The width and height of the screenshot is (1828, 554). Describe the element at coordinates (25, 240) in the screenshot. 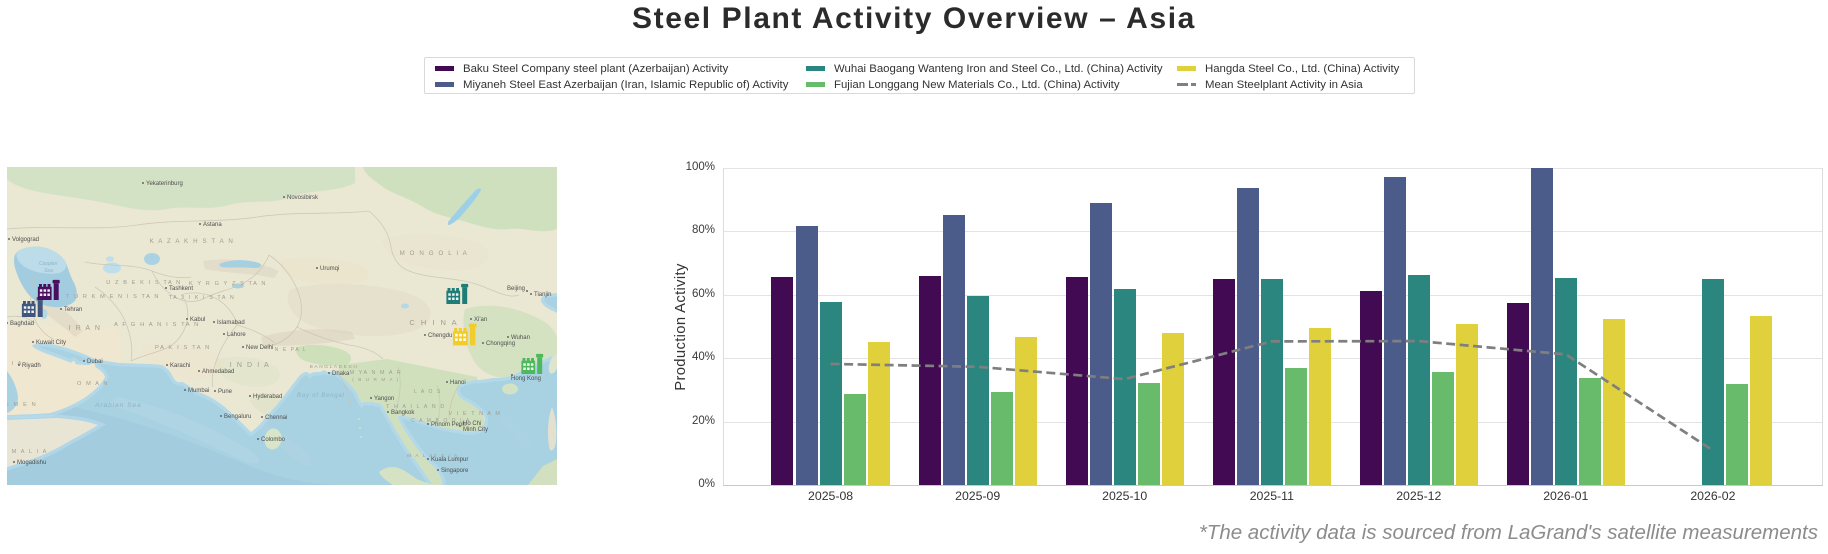

I see `svg-text: Volgograd` at that location.